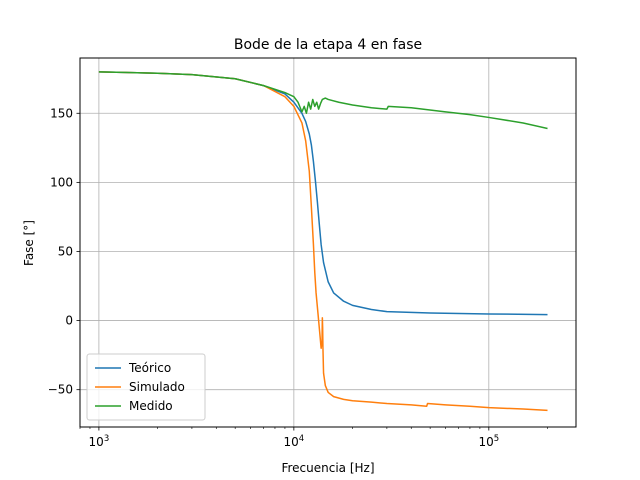  I want to click on y-tick-label: −50, so click(60, 390).